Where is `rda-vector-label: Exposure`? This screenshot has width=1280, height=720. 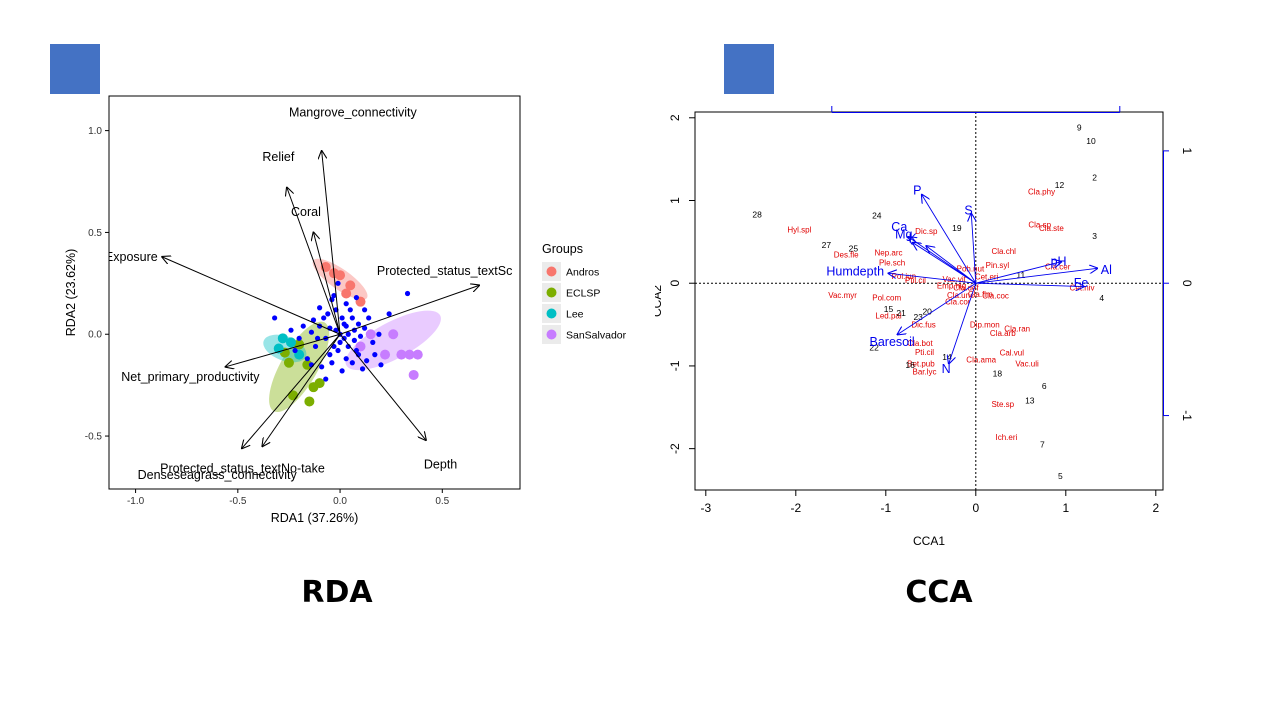
rda-vector-label: Exposure is located at coordinates (131, 257).